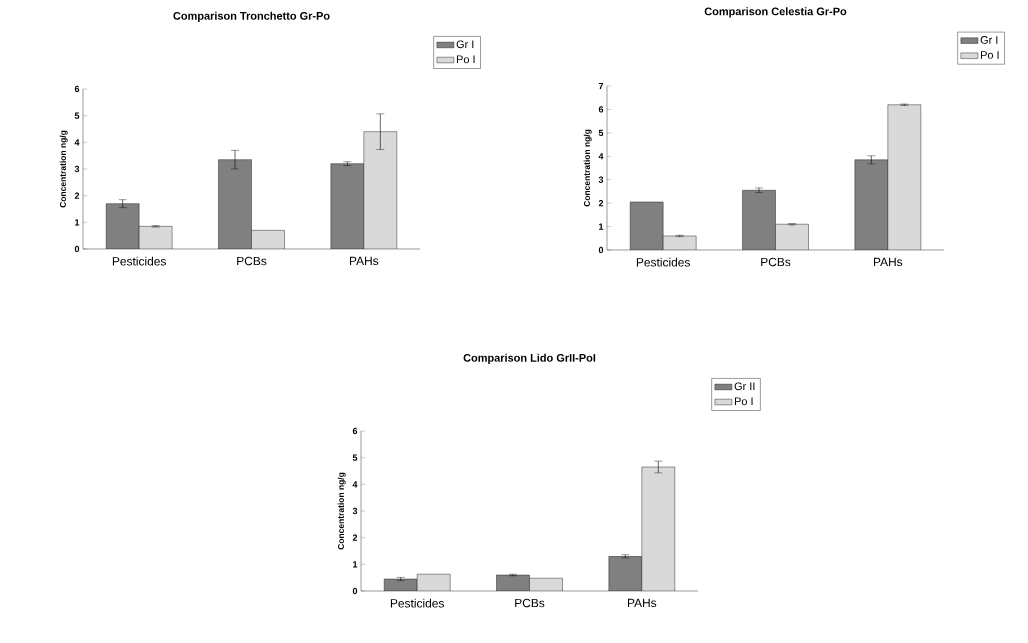 The image size is (1028, 643). What do you see at coordinates (744, 386) in the screenshot?
I see `legend-label: Gr II` at bounding box center [744, 386].